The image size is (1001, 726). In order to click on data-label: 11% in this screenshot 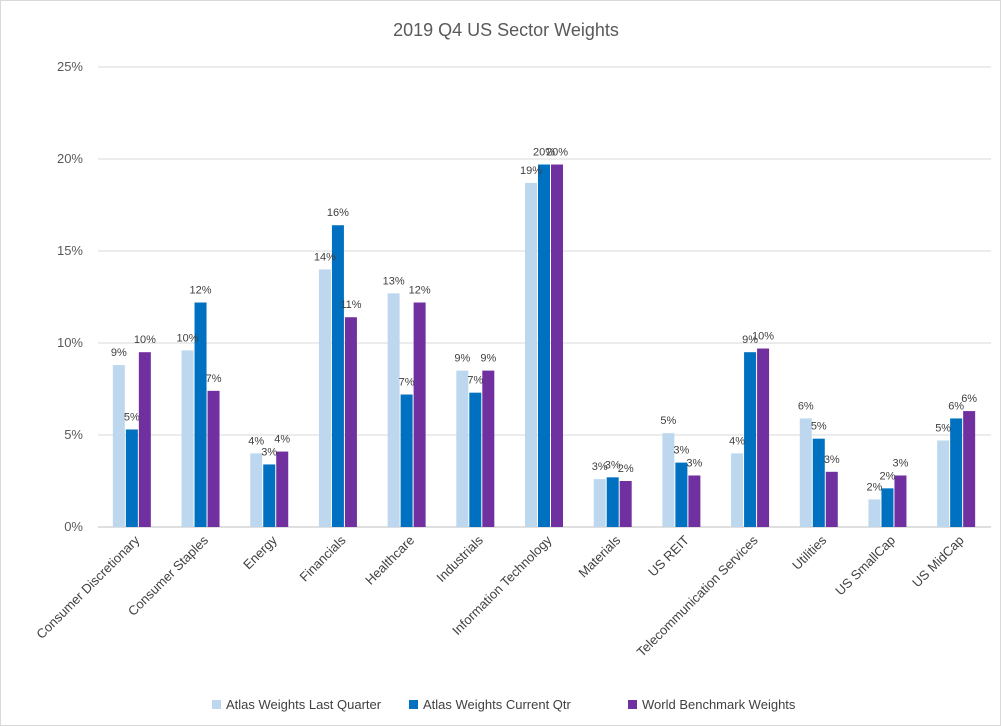, I will do `click(350, 305)`.